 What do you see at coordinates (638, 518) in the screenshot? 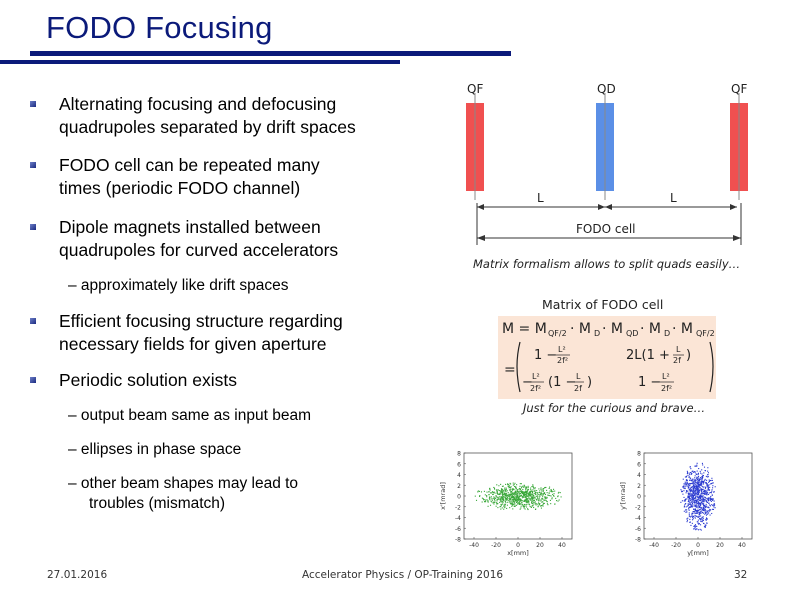
I see `y-tick-label: -4` at bounding box center [638, 518].